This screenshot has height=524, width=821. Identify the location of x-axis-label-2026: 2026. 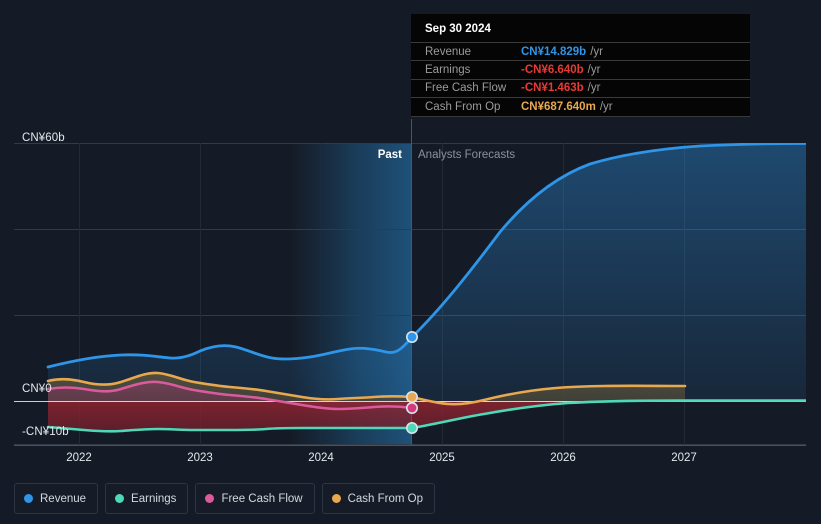
(563, 458).